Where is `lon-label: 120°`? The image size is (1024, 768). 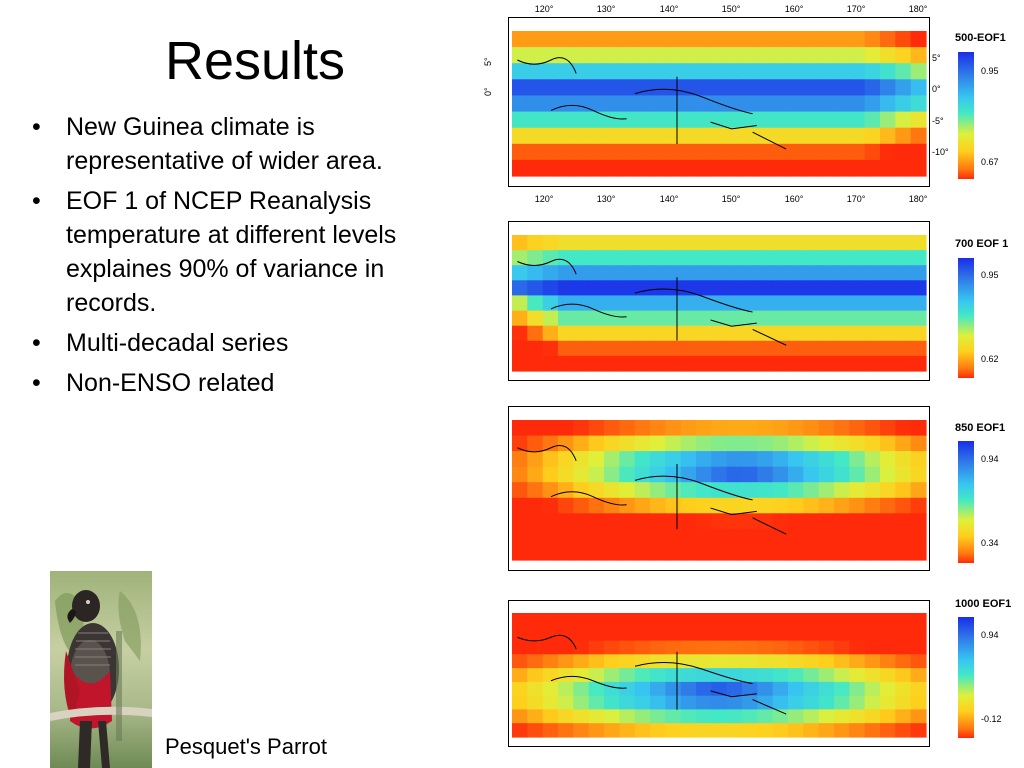 lon-label: 120° is located at coordinates (544, 9).